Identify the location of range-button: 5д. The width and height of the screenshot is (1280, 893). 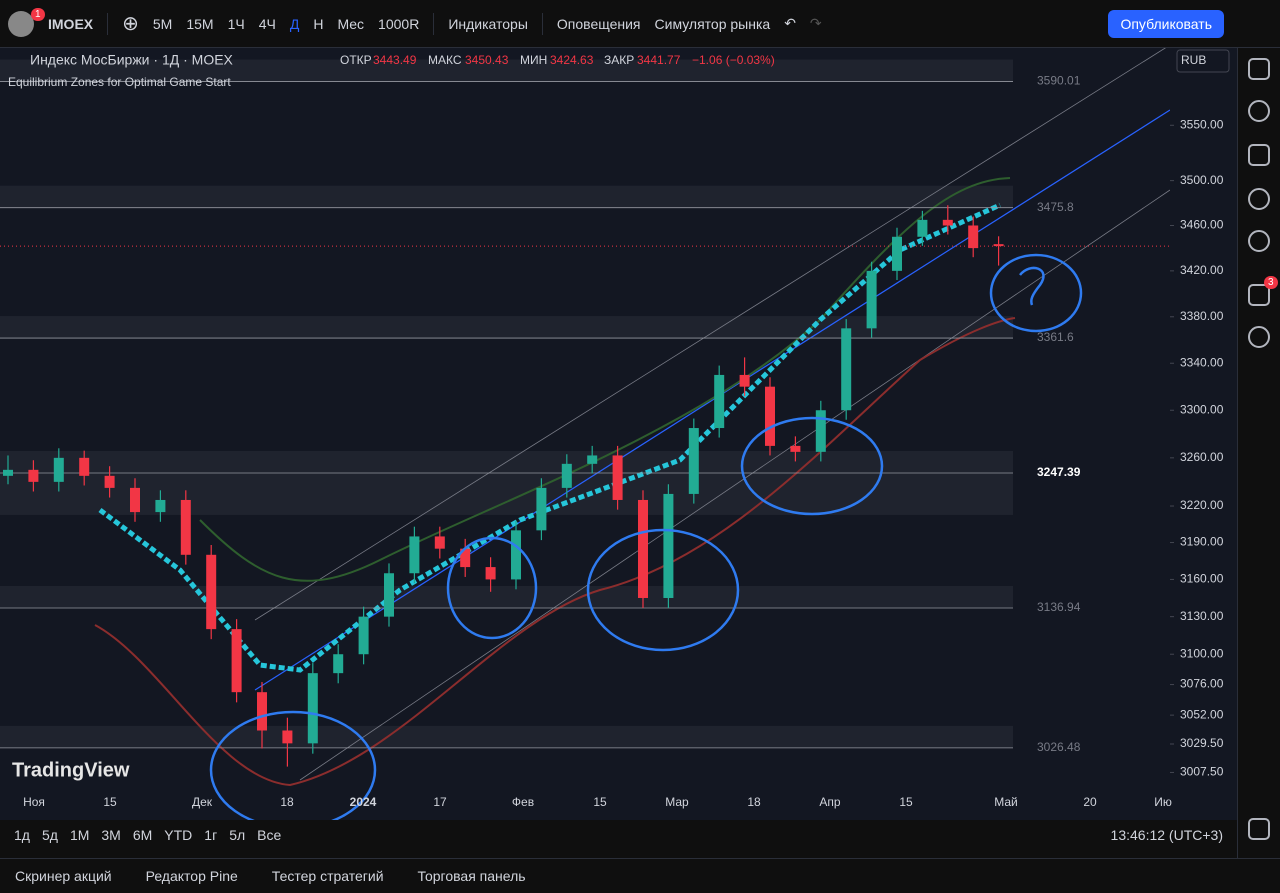
(49, 835).